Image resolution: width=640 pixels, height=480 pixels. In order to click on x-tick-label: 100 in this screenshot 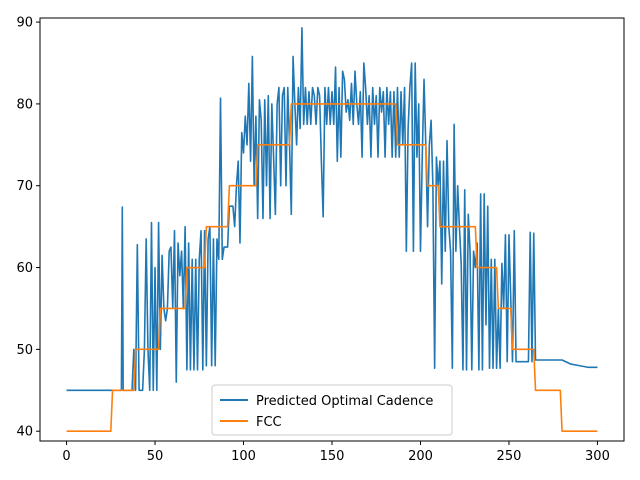, I will do `click(243, 456)`.